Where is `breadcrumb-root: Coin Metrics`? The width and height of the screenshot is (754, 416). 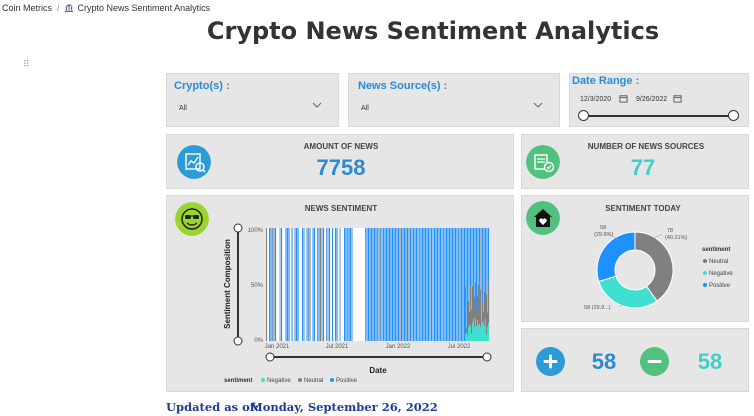
breadcrumb-root: Coin Metrics is located at coordinates (27, 8).